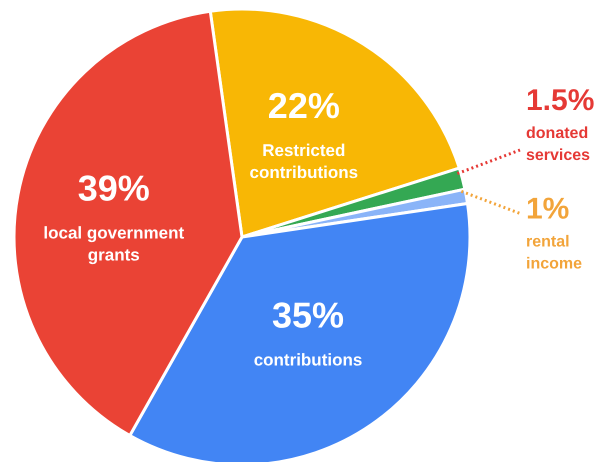 The image size is (600, 462). Describe the element at coordinates (548, 209) in the screenshot. I see `data-label: 1%` at that location.